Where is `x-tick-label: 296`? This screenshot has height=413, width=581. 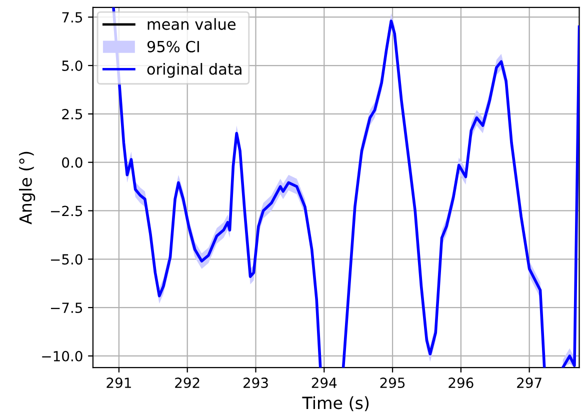
x-tick-label: 296 is located at coordinates (461, 383).